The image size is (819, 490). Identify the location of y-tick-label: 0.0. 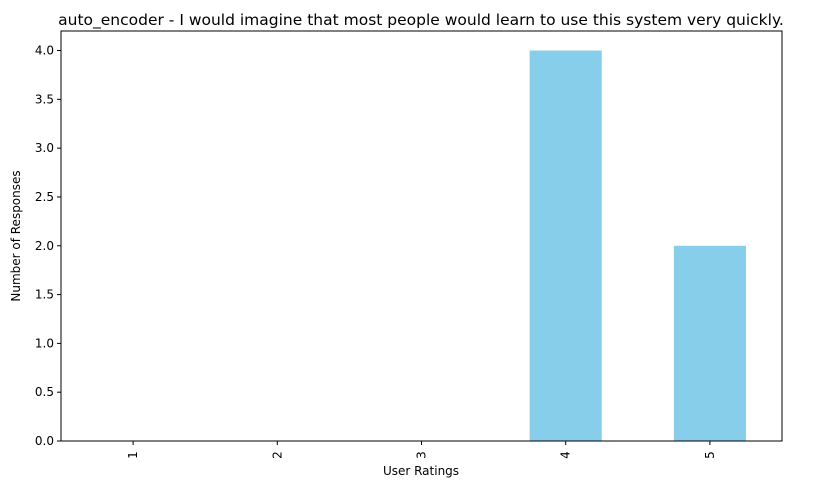
(44, 441).